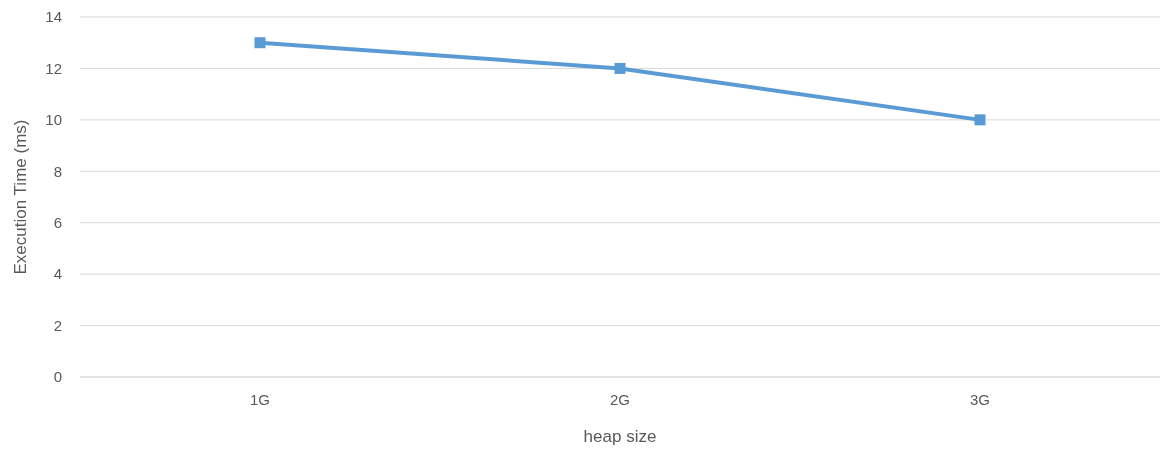  Describe the element at coordinates (620, 436) in the screenshot. I see `x-axis-title: heap size` at that location.